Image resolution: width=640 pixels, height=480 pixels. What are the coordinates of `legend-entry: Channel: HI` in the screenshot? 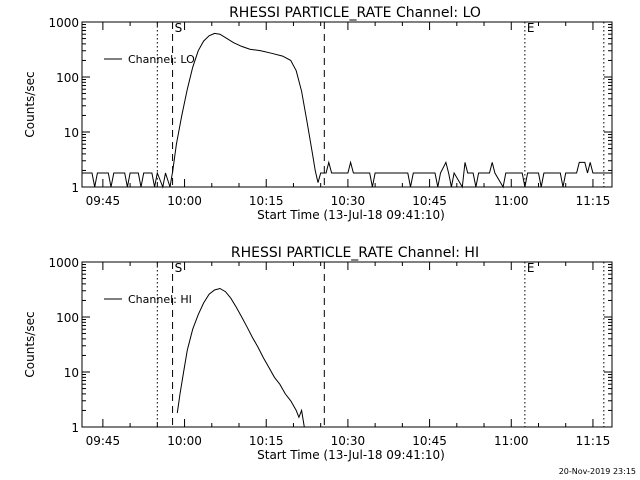 It's located at (160, 299).